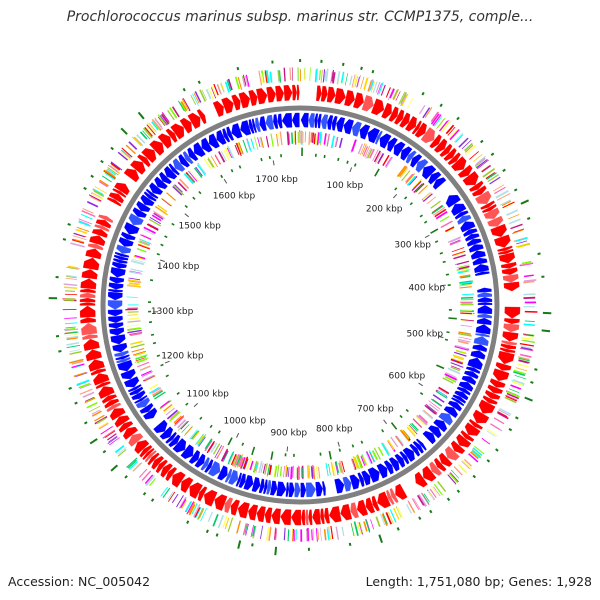 The height and width of the screenshot is (600, 600). Describe the element at coordinates (182, 357) in the screenshot. I see `tick-label: 1200 kbp` at that location.